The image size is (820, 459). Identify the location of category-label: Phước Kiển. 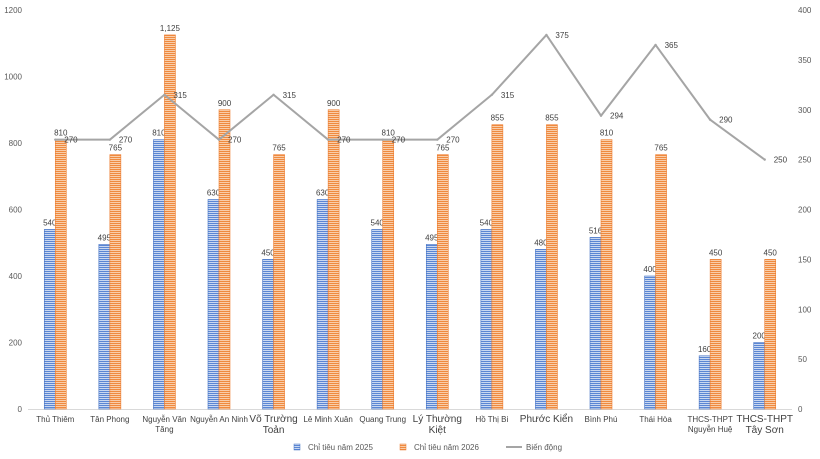
(546, 419).